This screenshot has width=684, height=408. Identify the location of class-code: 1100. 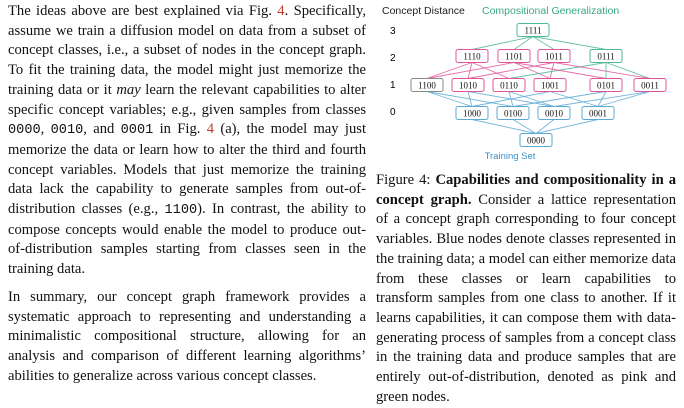
(181, 211).